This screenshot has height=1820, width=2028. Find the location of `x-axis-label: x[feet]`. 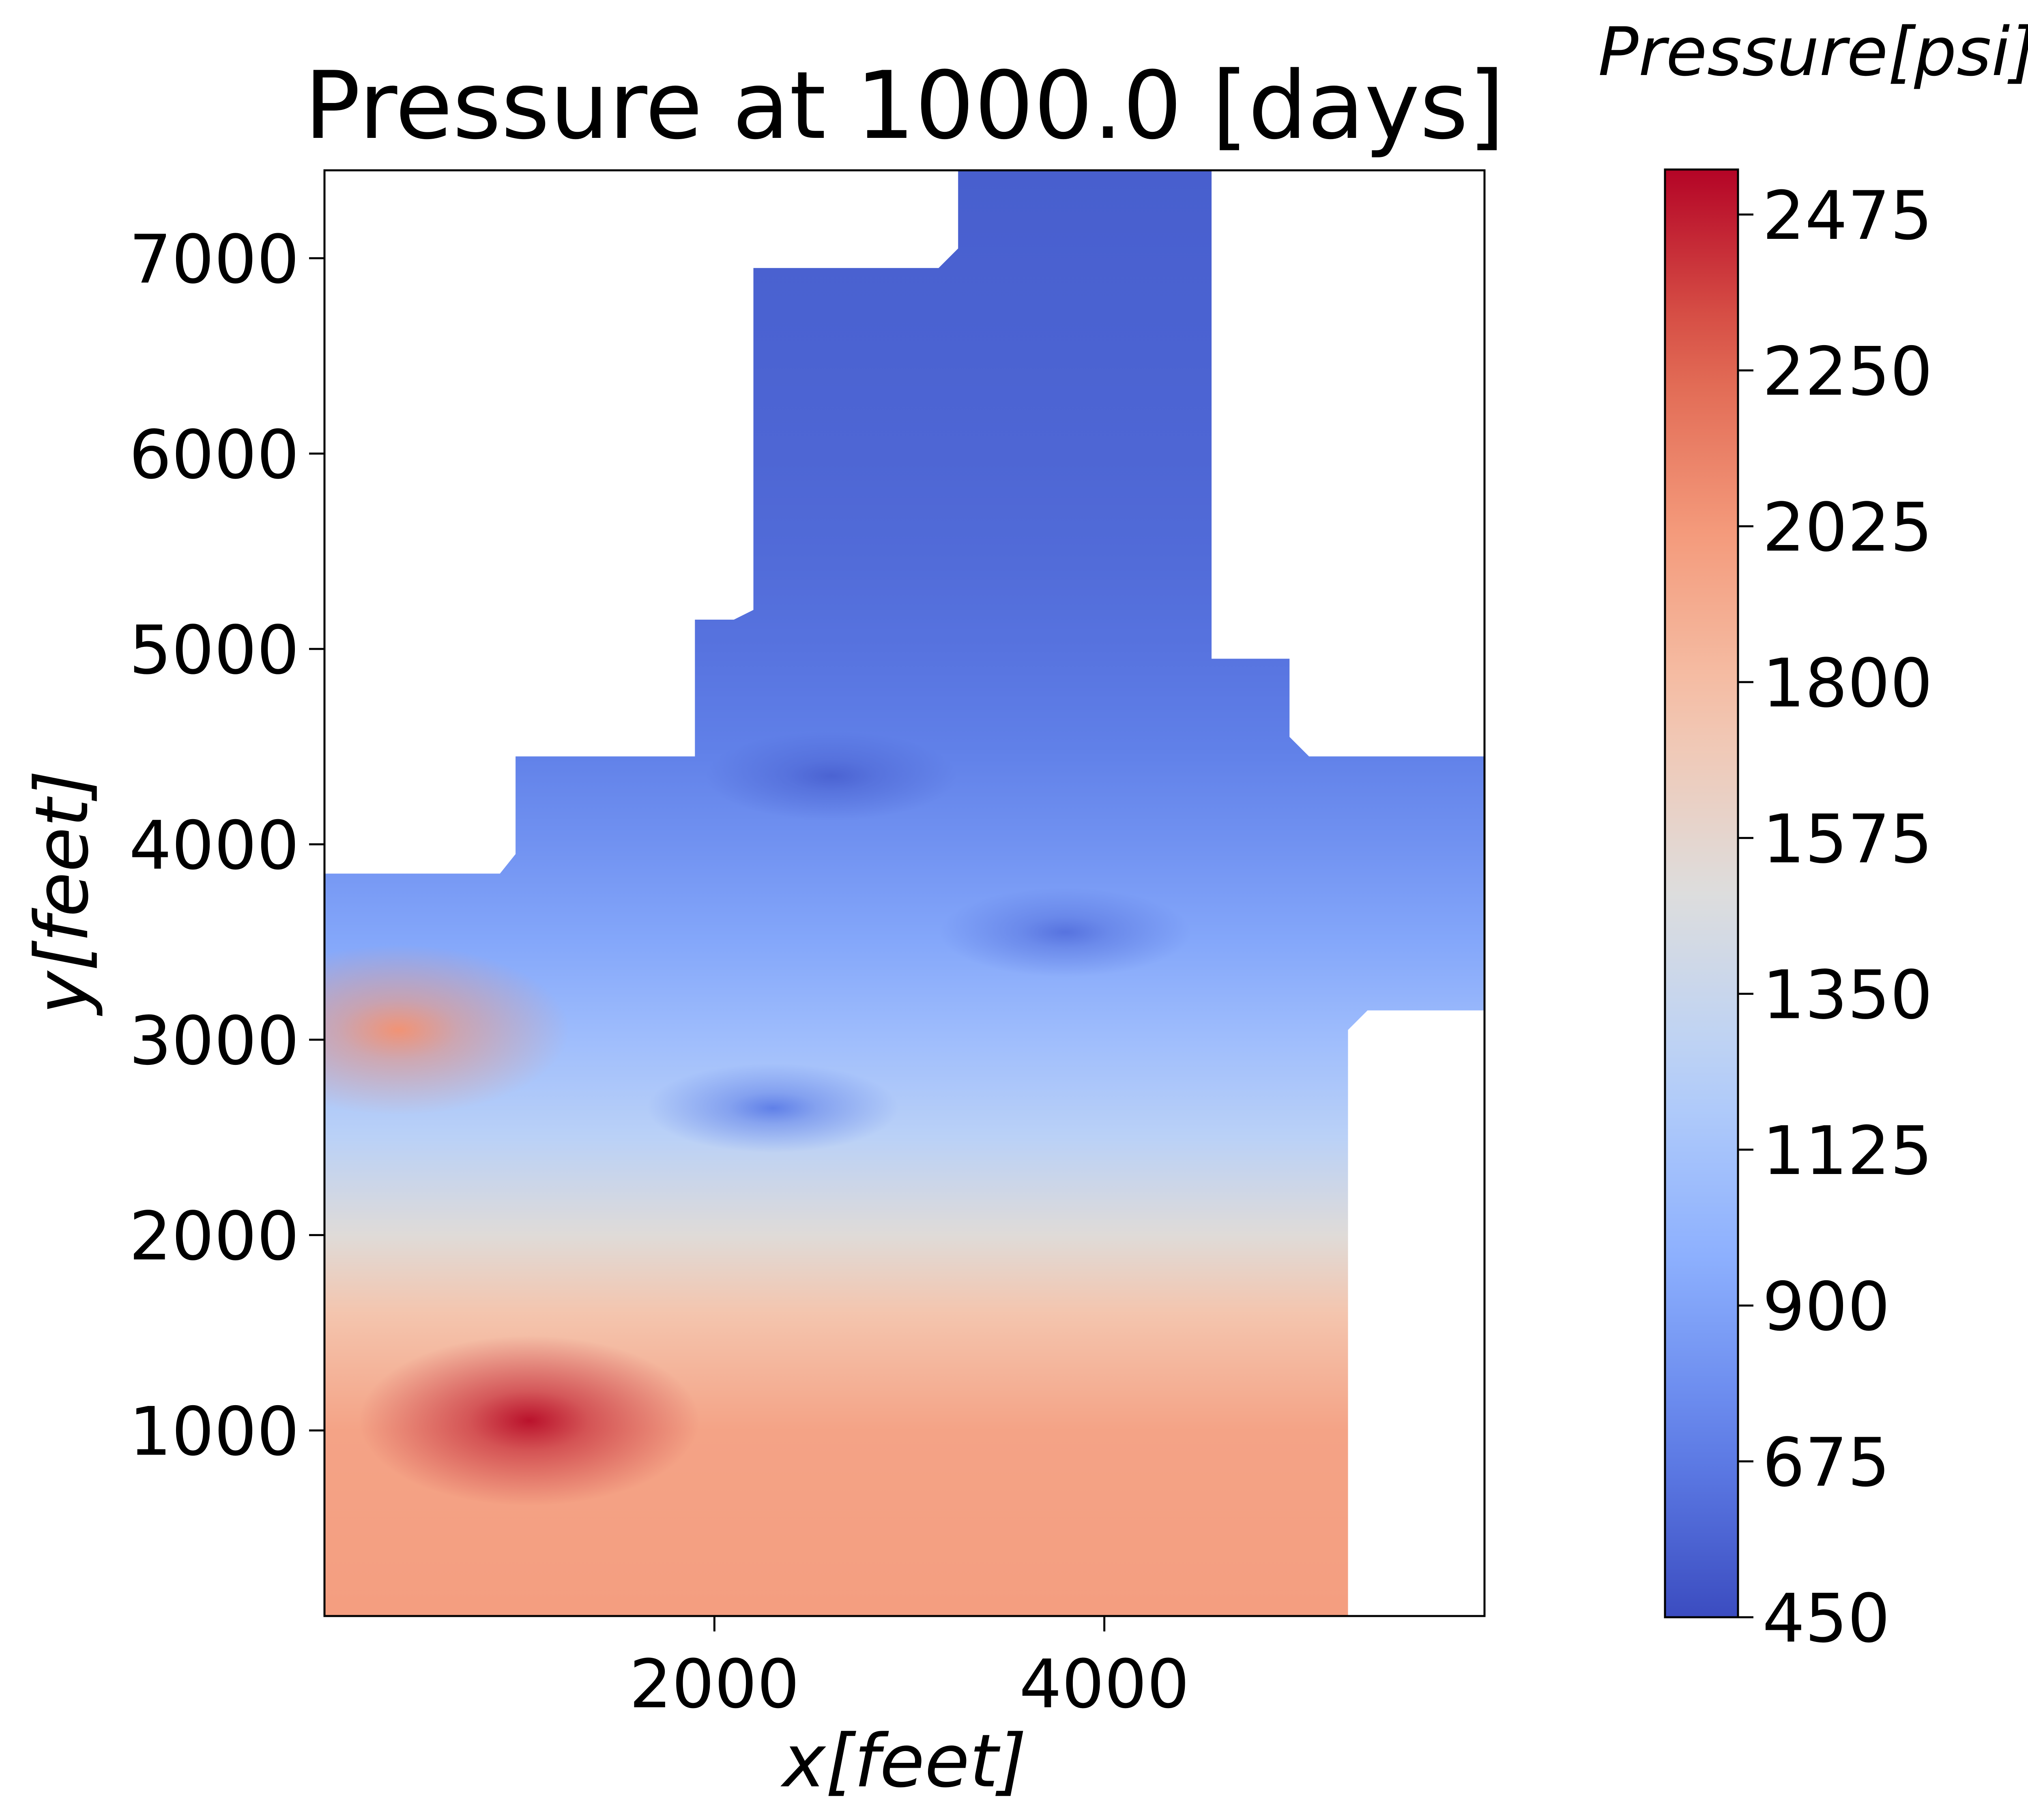

x-axis-label: x[feet] is located at coordinates (903, 1761).